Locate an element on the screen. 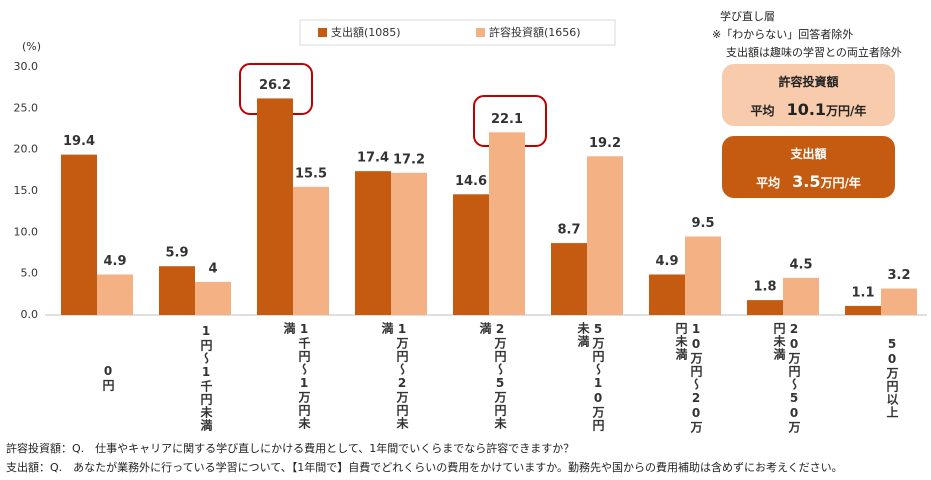 The height and width of the screenshot is (480, 931). data-label: 17.4 is located at coordinates (373, 158).